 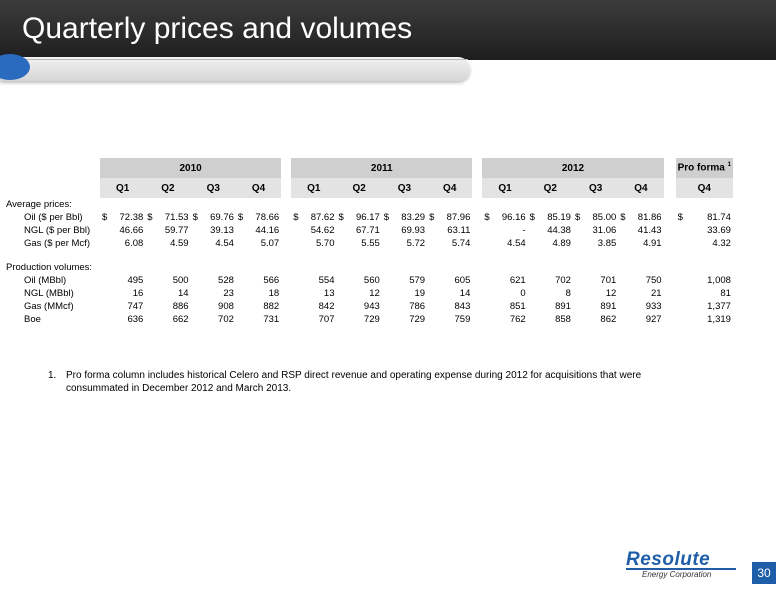 I want to click on table-cell: 1,319, so click(x=719, y=319).